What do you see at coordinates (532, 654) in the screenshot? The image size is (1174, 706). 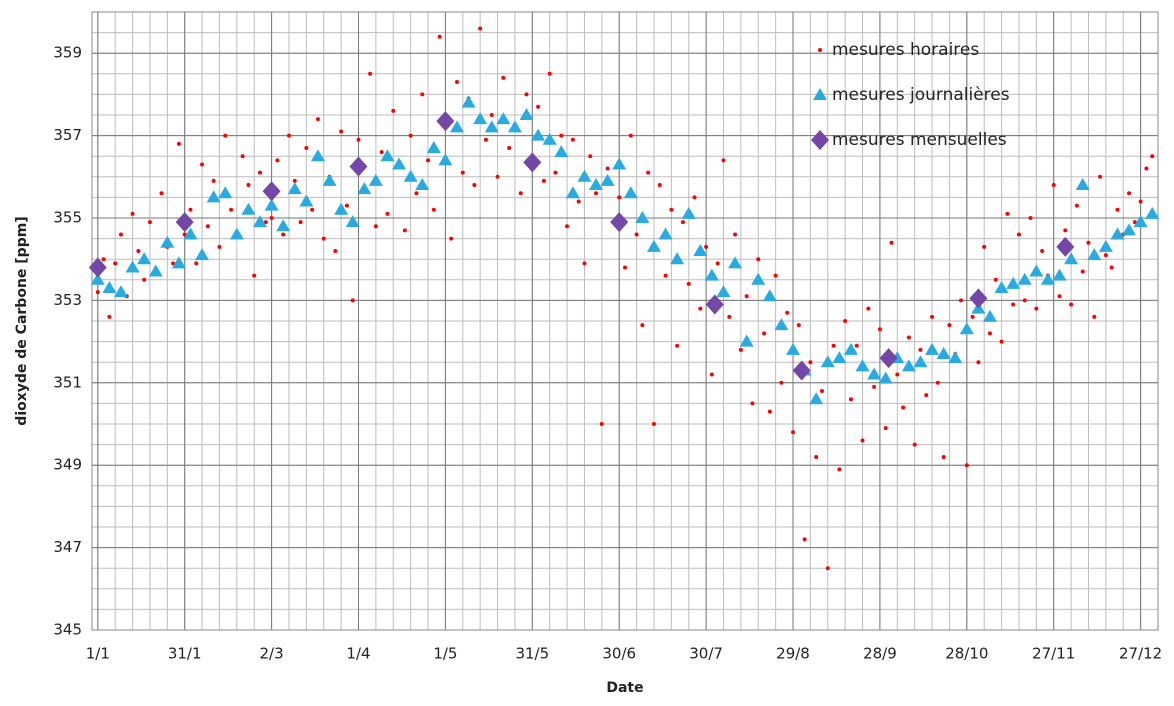 I see `x-tick-label: 31/5` at bounding box center [532, 654].